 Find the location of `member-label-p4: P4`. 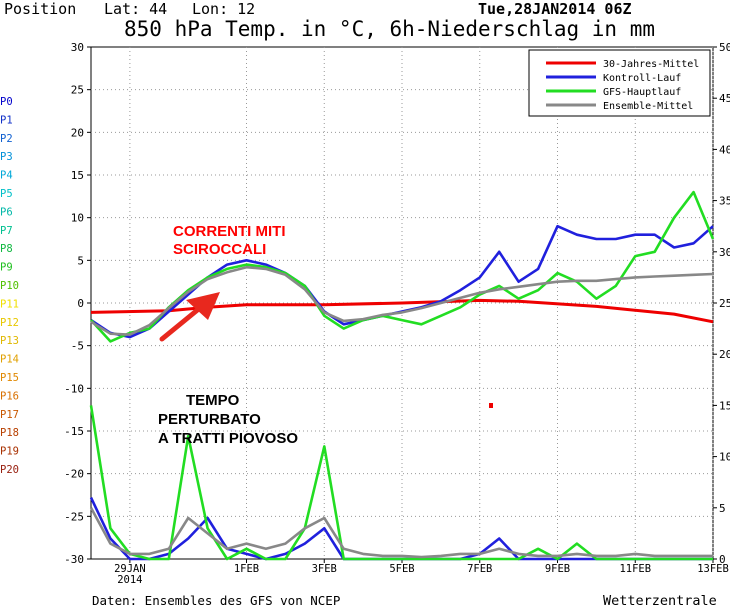

member-label-p4: P4 is located at coordinates (6, 176).